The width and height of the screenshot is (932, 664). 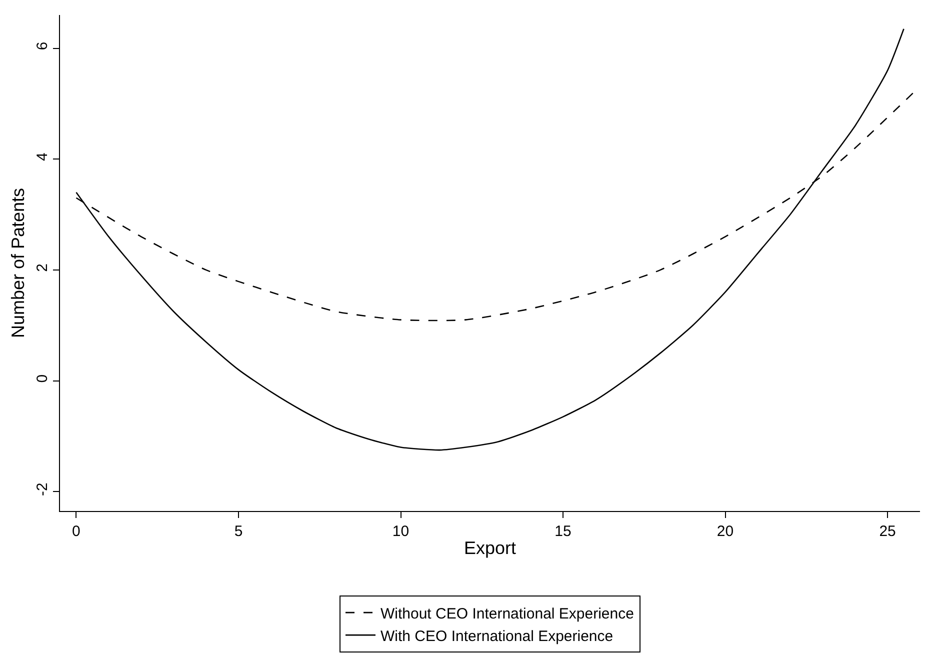 What do you see at coordinates (490, 548) in the screenshot?
I see `x-axis-title: Export` at bounding box center [490, 548].